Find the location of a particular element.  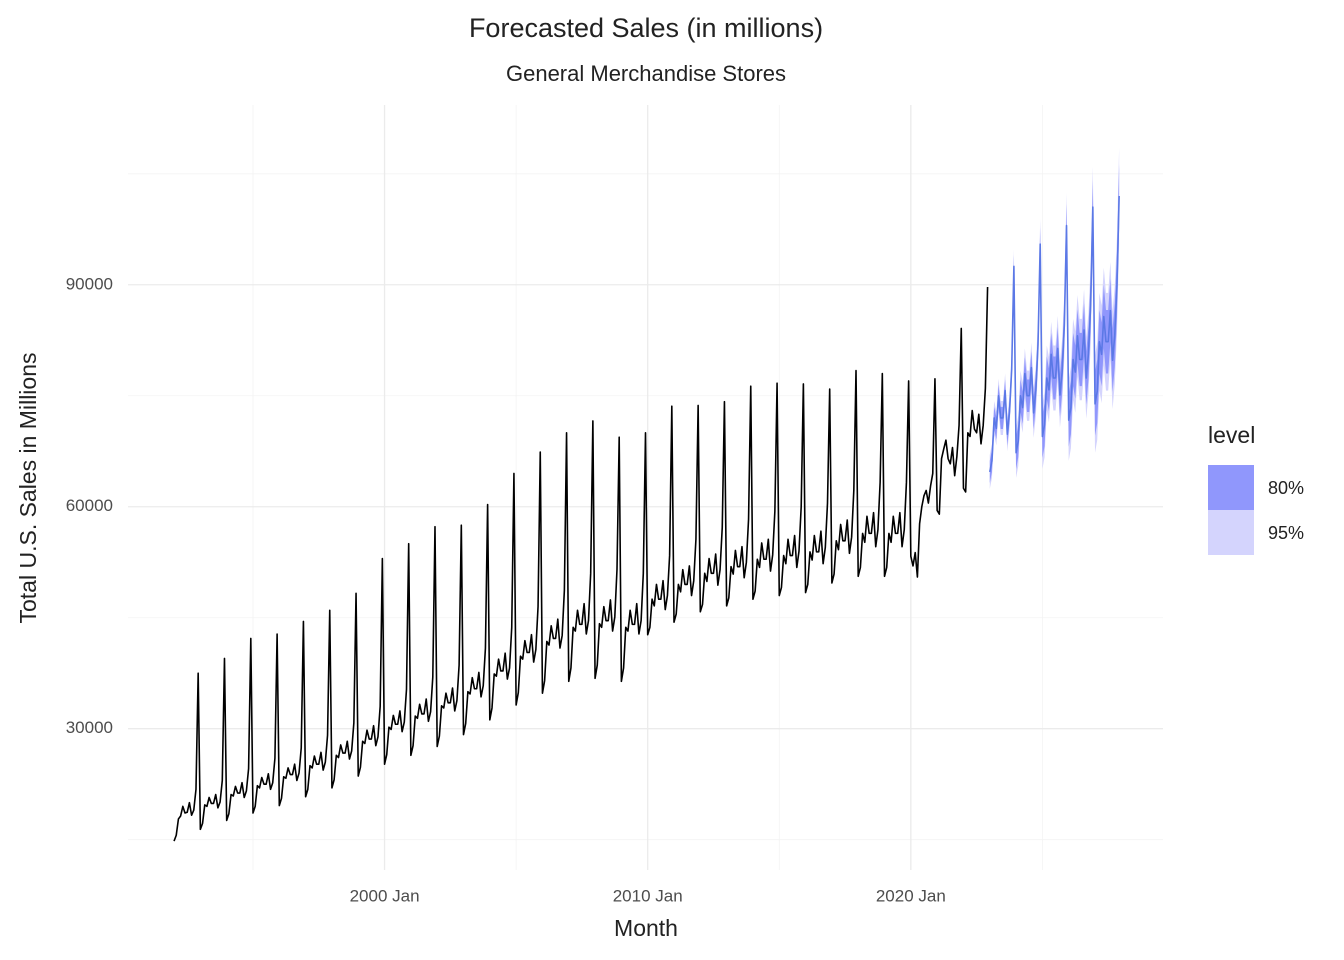

chart-title: Forecasted Sales (in millions) is located at coordinates (646, 28).